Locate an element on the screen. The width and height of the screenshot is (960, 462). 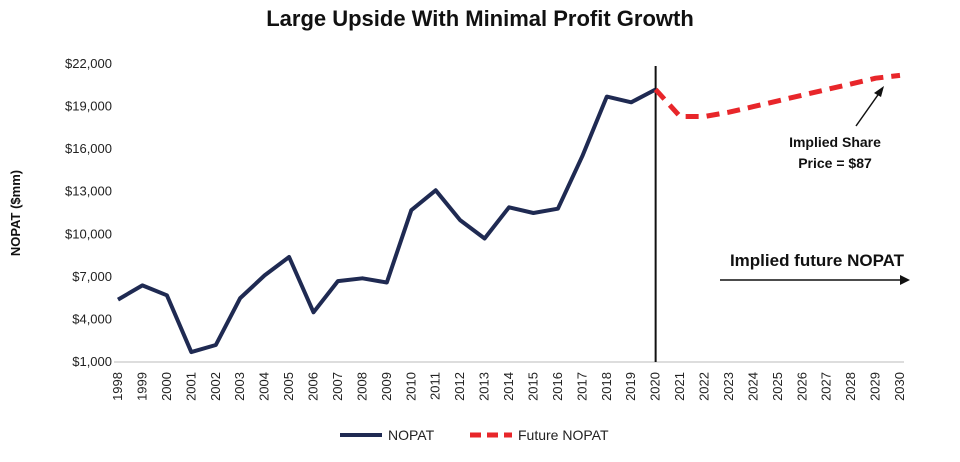
x-tick-label: 2016 is located at coordinates (557, 386).